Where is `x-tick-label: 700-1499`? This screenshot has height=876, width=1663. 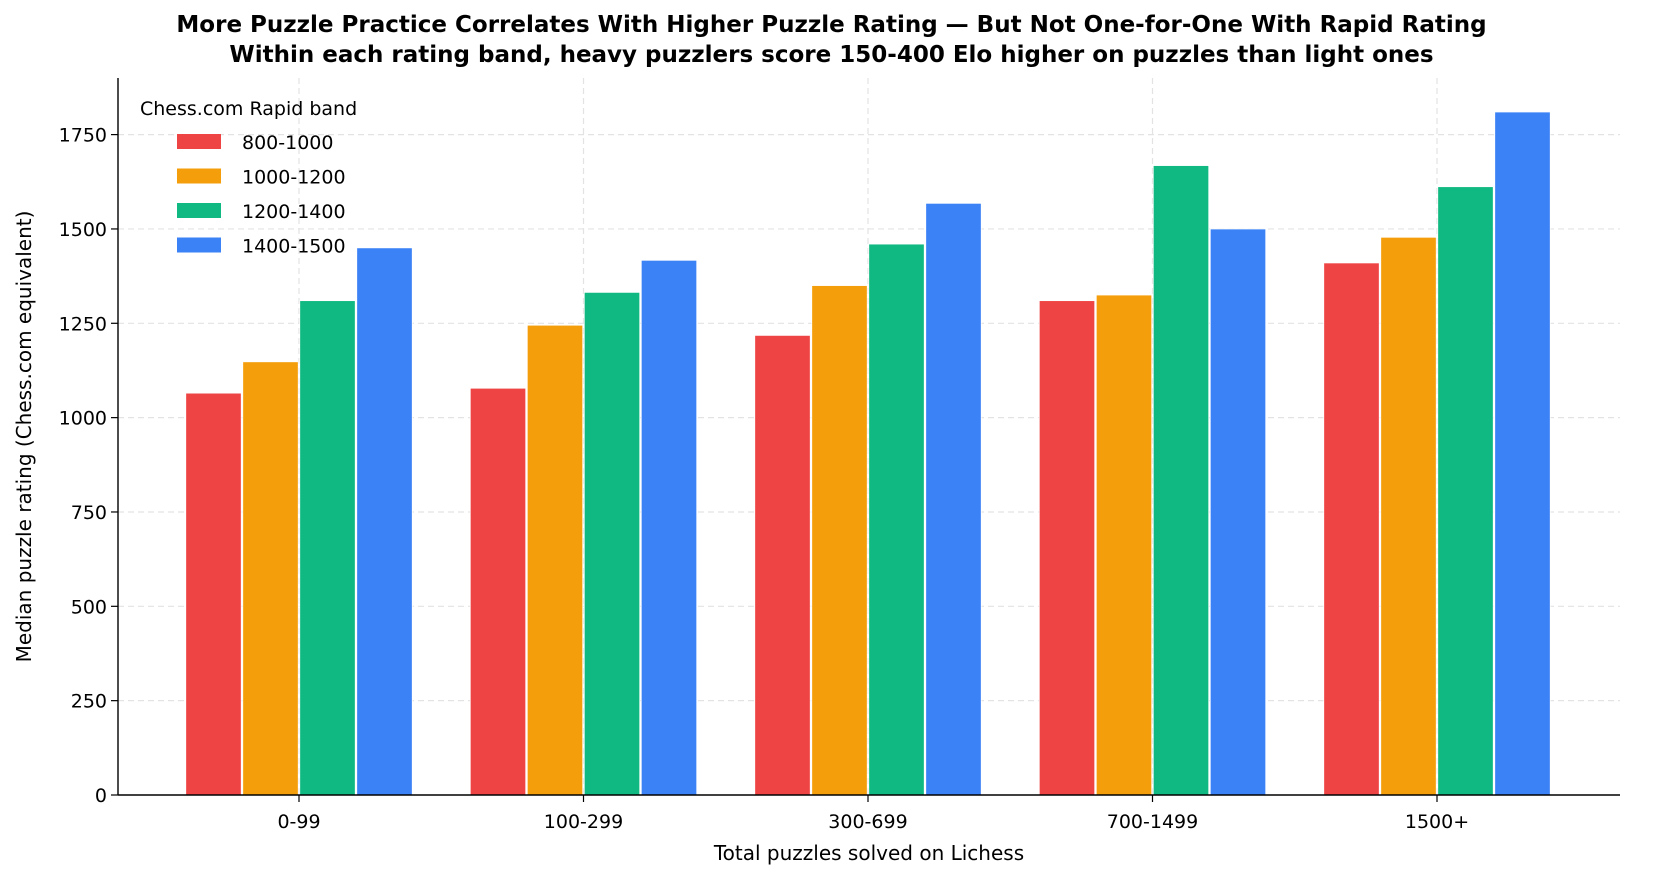 x-tick-label: 700-1499 is located at coordinates (1152, 822).